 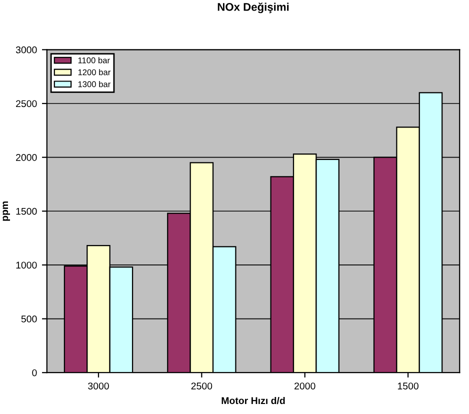 I want to click on y-axis-title: ppm, so click(x=6, y=211).